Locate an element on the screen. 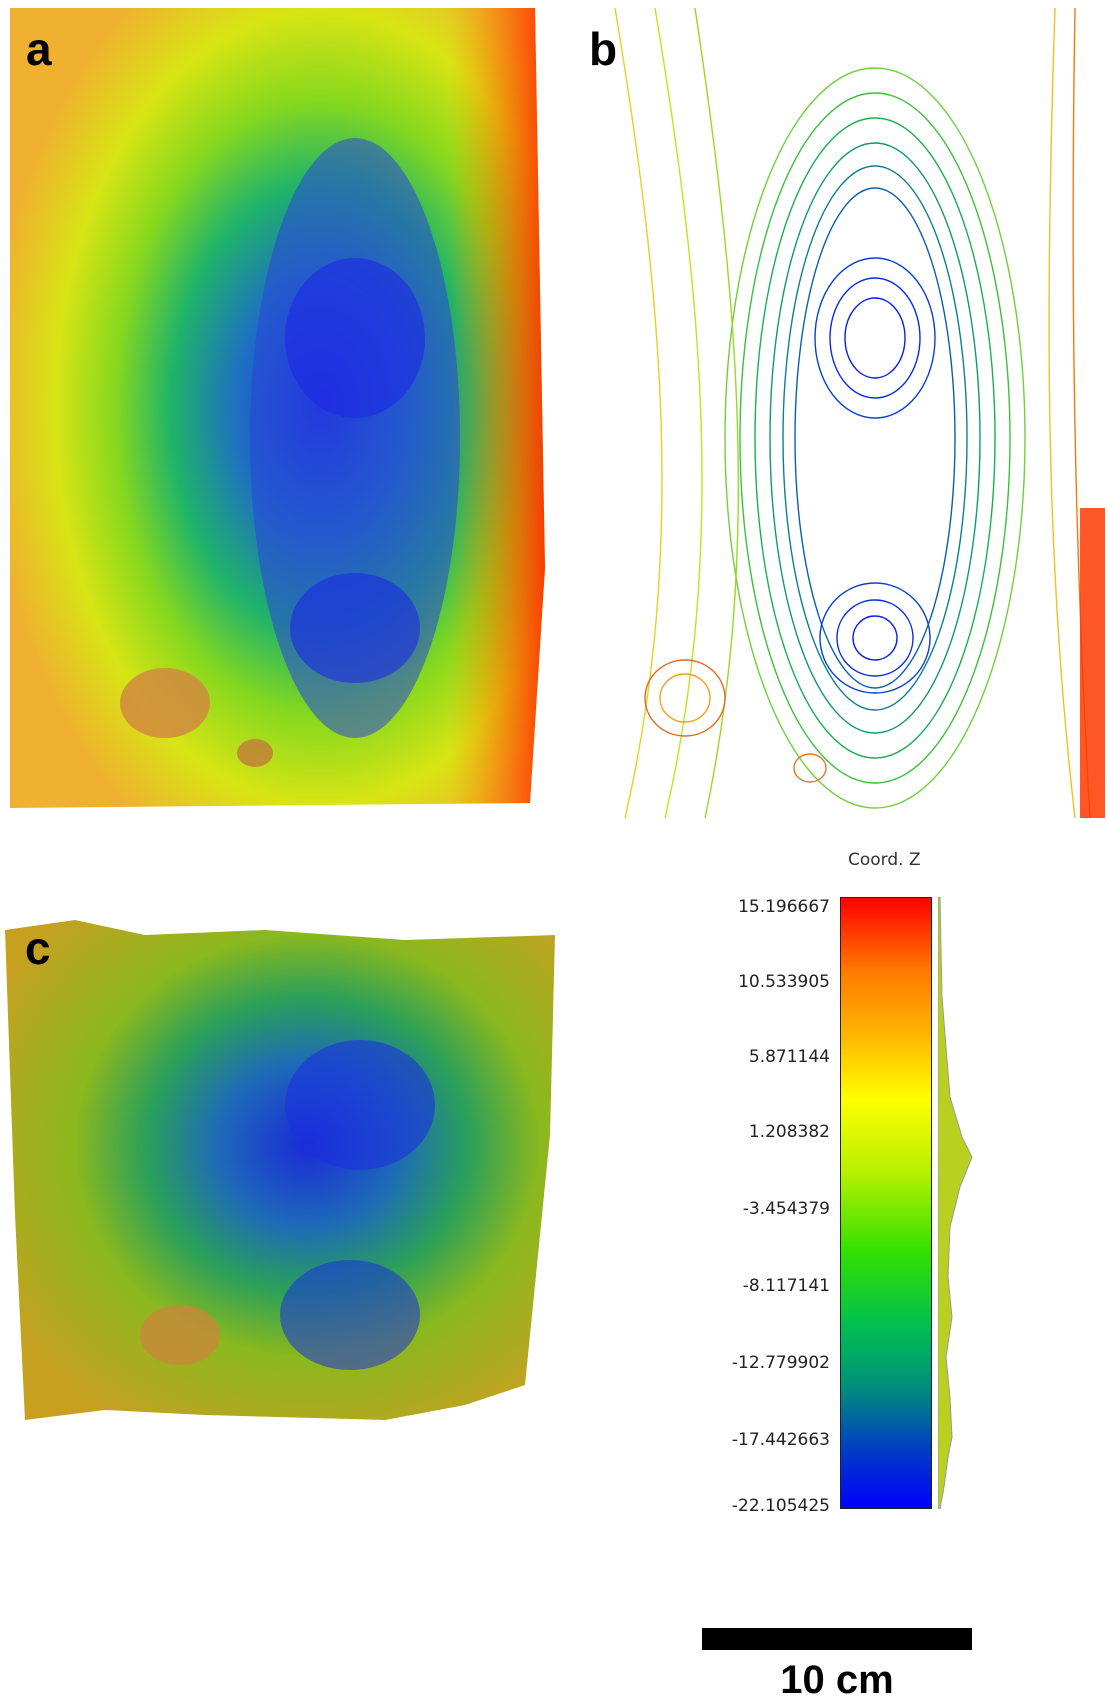  panel-label-a: a is located at coordinates (39, 49).